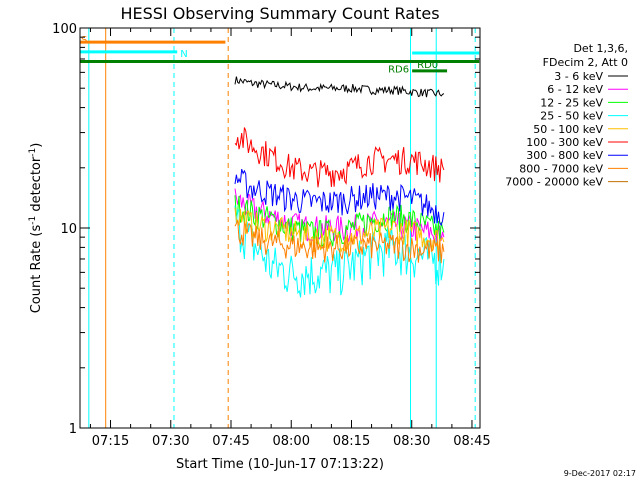 The image size is (640, 480). Describe the element at coordinates (291, 441) in the screenshot. I see `x-tick-label-3: 08:00` at that location.